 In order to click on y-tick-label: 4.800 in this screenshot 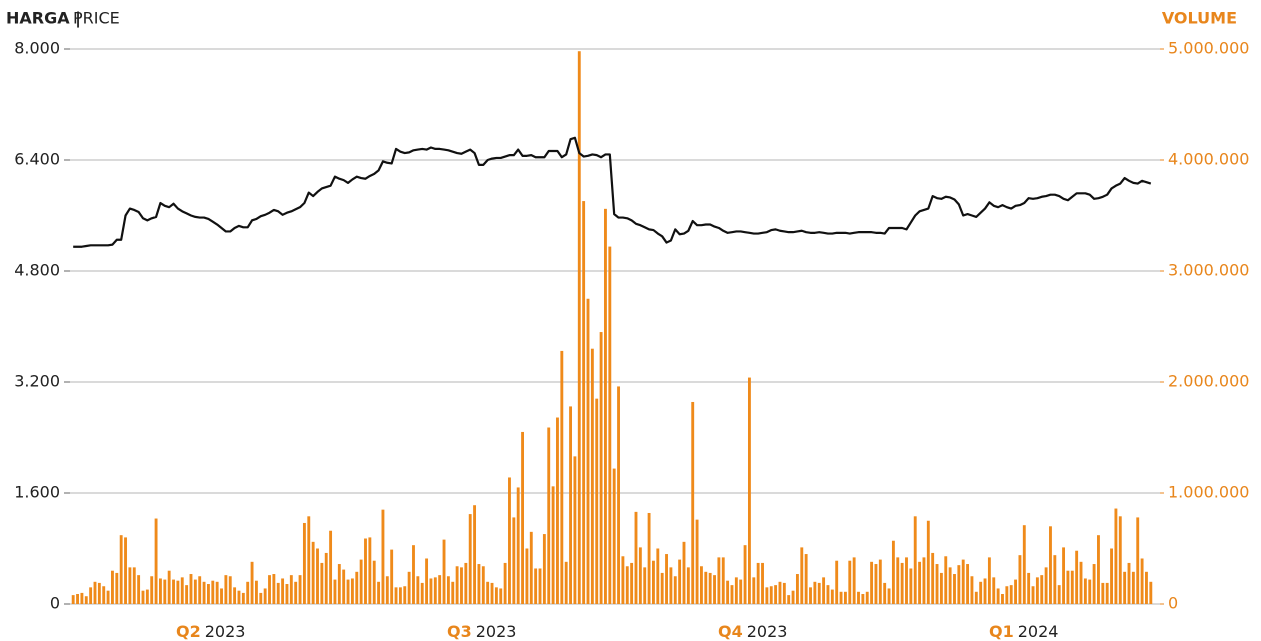, I will do `click(37, 270)`.